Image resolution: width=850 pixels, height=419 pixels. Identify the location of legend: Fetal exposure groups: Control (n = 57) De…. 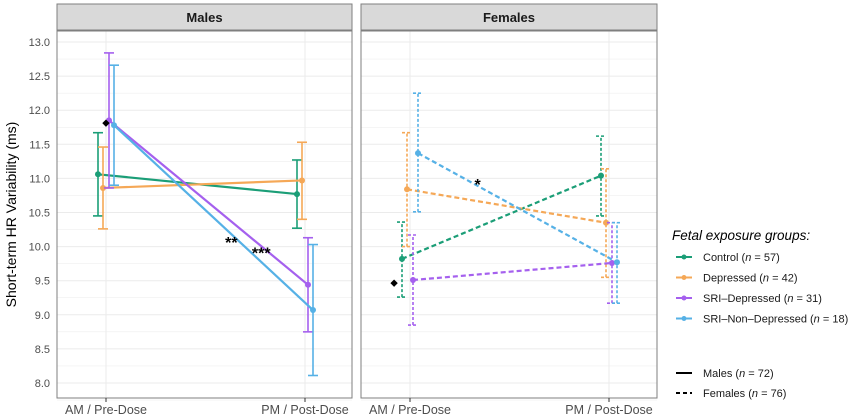
(760, 314).